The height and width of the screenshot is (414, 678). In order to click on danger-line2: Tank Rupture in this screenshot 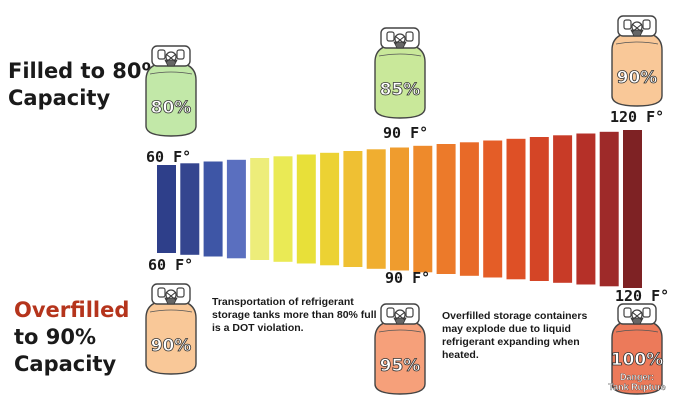, I will do `click(637, 387)`.